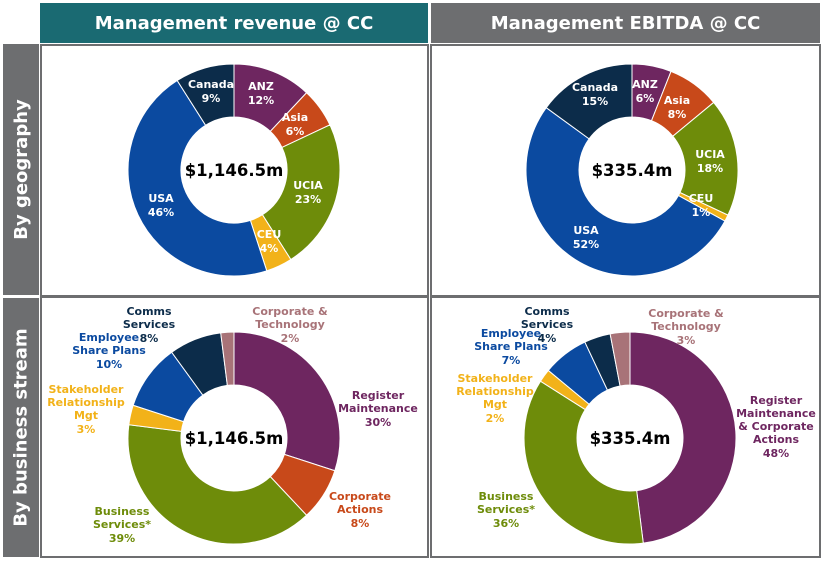 The width and height of the screenshot is (824, 561). What do you see at coordinates (360, 510) in the screenshot?
I see `slice-label-corporate-actions: Corporate Actions 8%` at bounding box center [360, 510].